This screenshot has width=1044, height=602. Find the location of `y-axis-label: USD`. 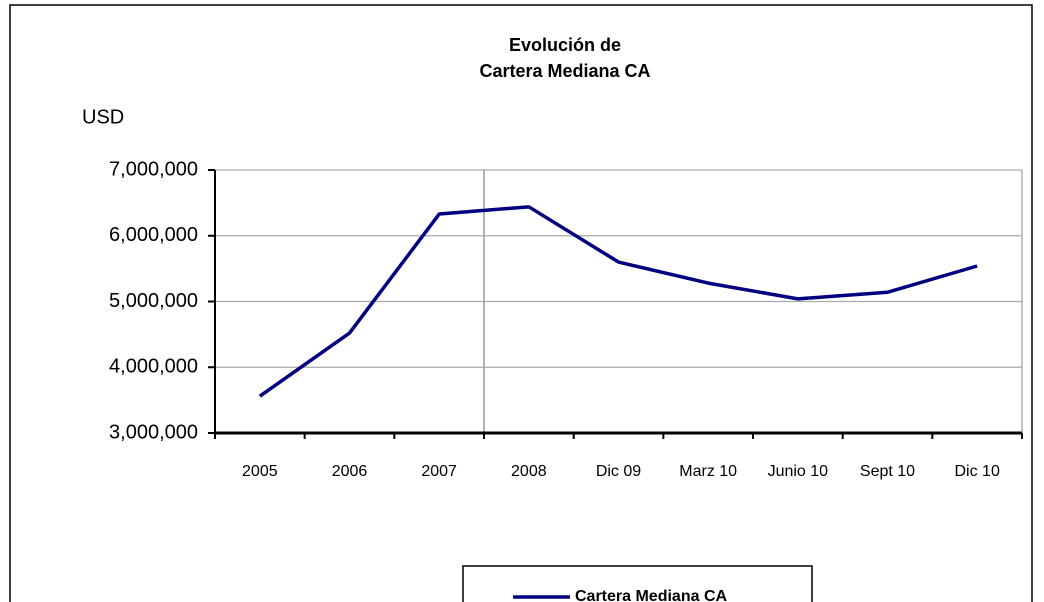

y-axis-label: USD is located at coordinates (103, 117).